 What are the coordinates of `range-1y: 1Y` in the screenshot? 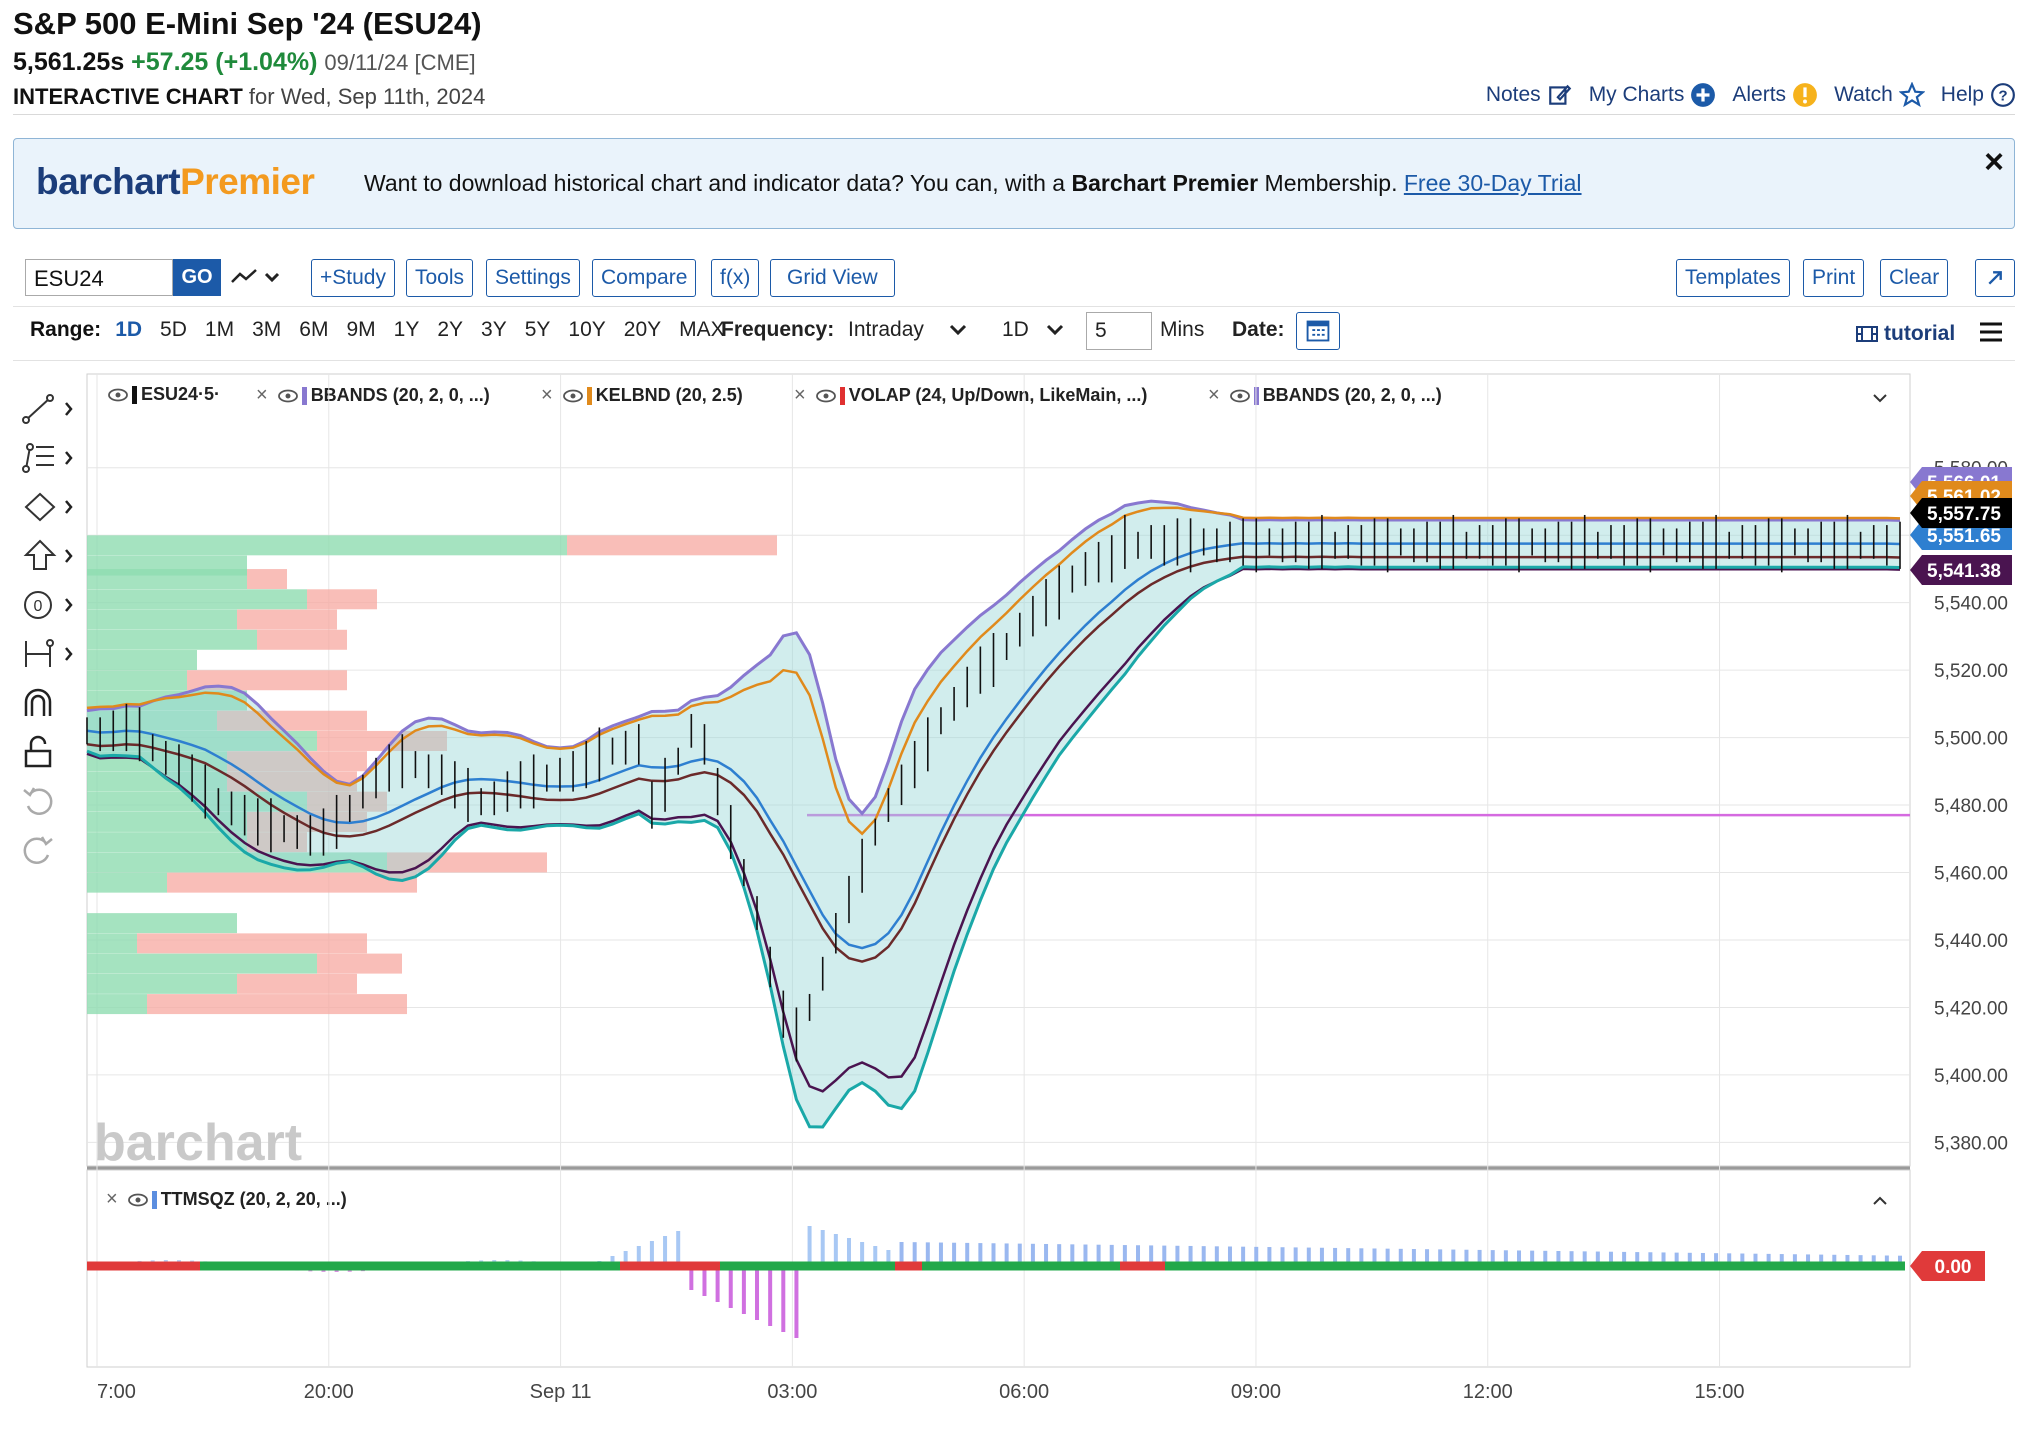 It's located at (406, 329).